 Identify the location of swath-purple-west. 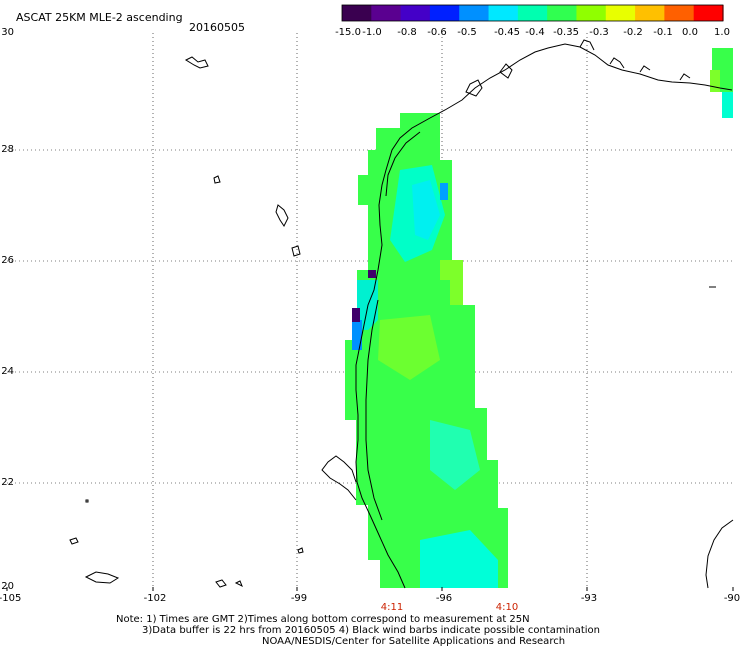
(356, 315).